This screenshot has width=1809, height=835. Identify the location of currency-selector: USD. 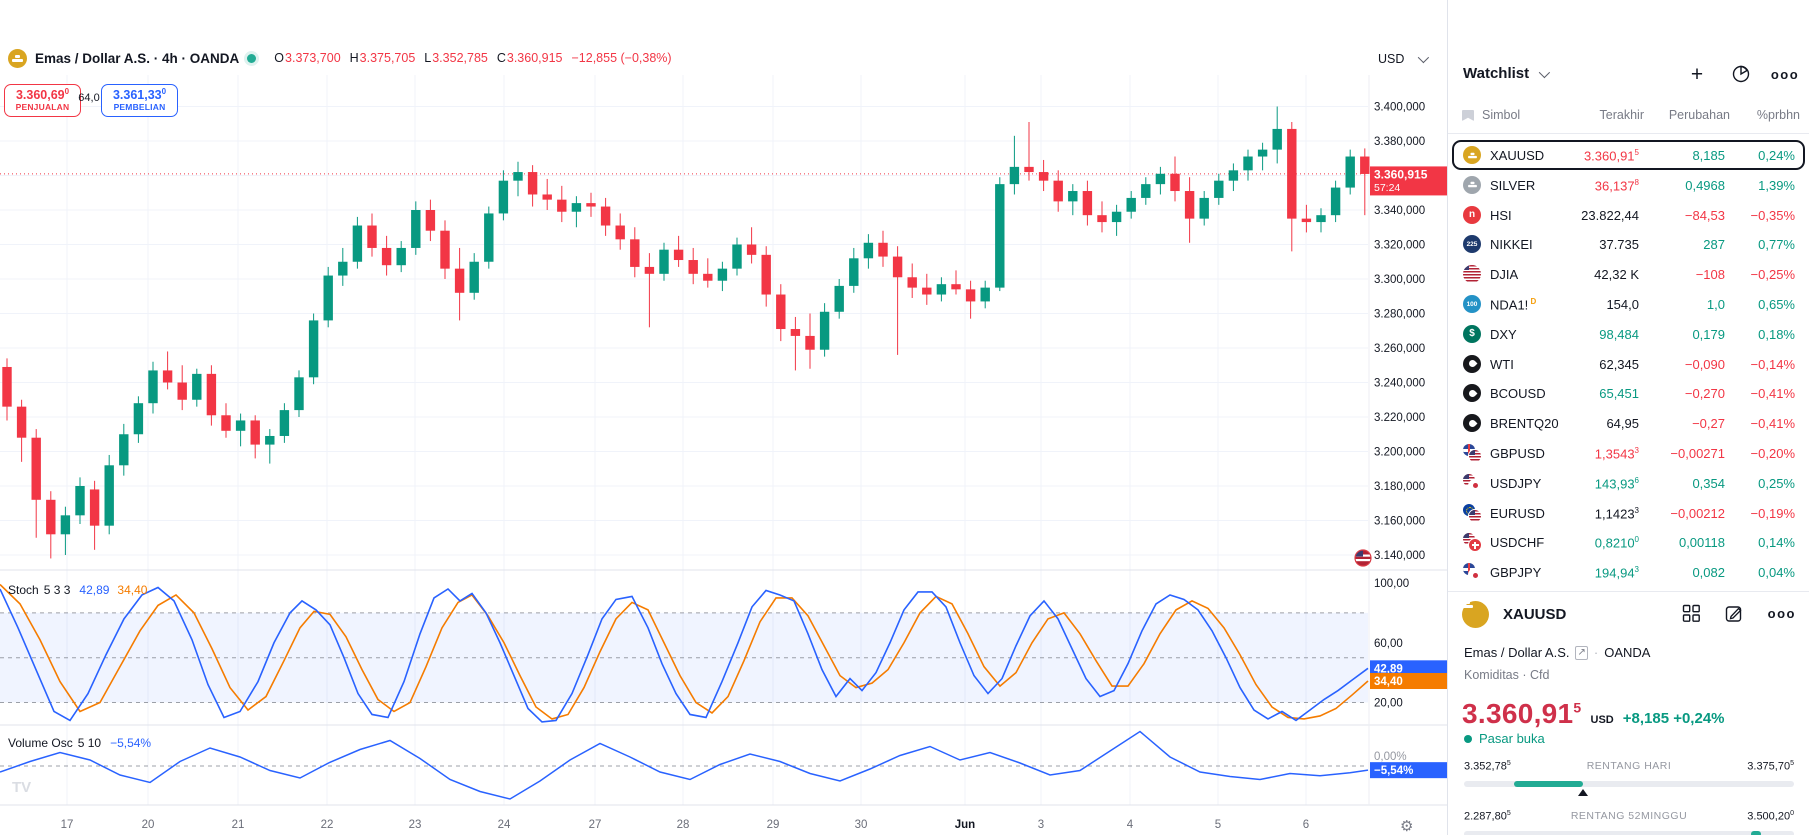
(1408, 59).